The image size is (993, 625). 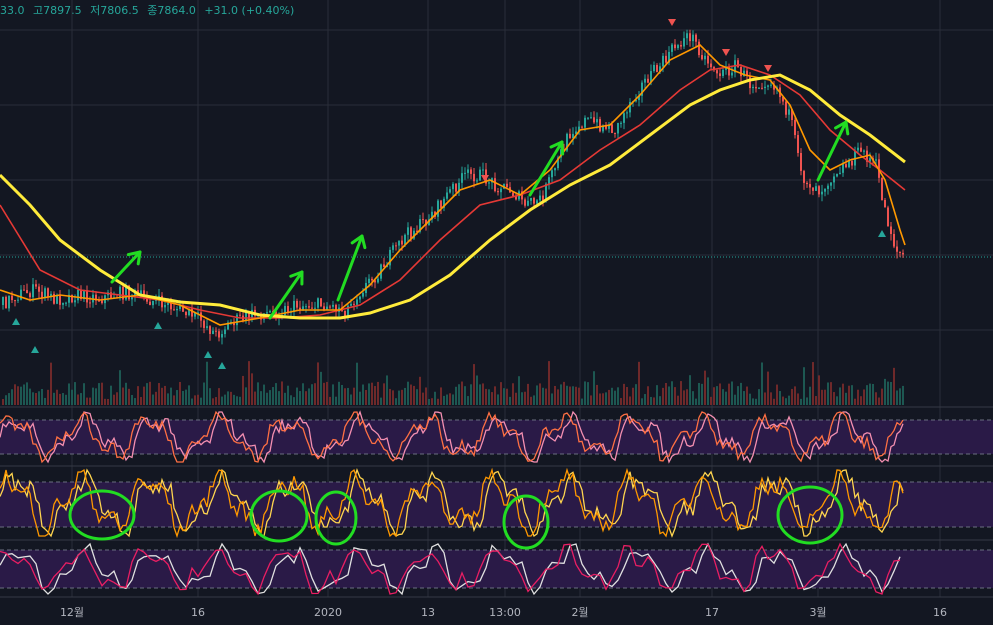 What do you see at coordinates (16, 321) in the screenshot?
I see `buy-signal-marker` at bounding box center [16, 321].